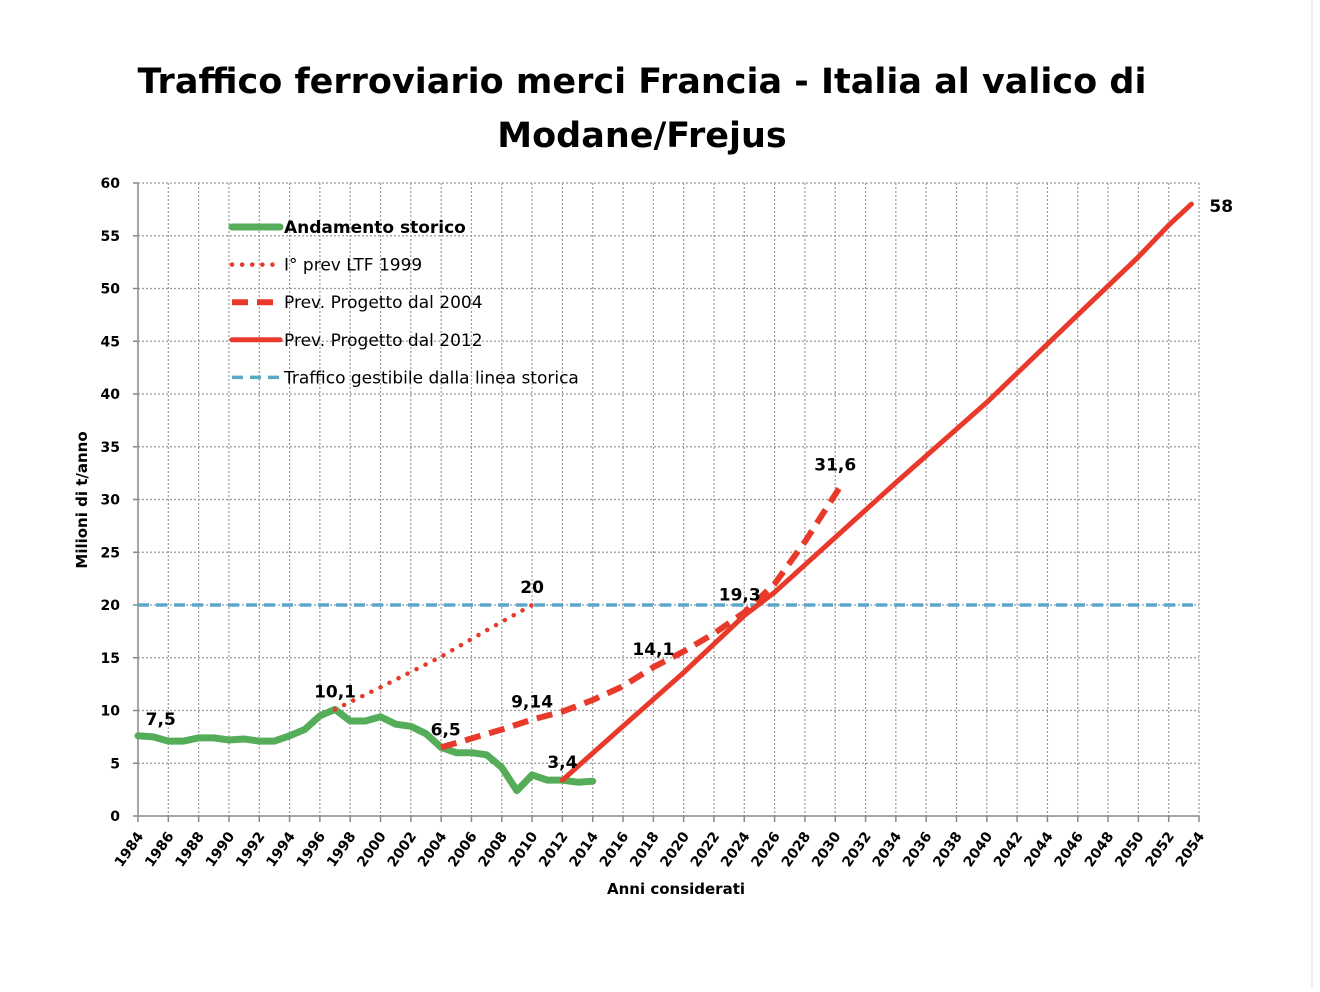  Describe the element at coordinates (110, 448) in the screenshot. I see `y-tick-label: 35` at that location.